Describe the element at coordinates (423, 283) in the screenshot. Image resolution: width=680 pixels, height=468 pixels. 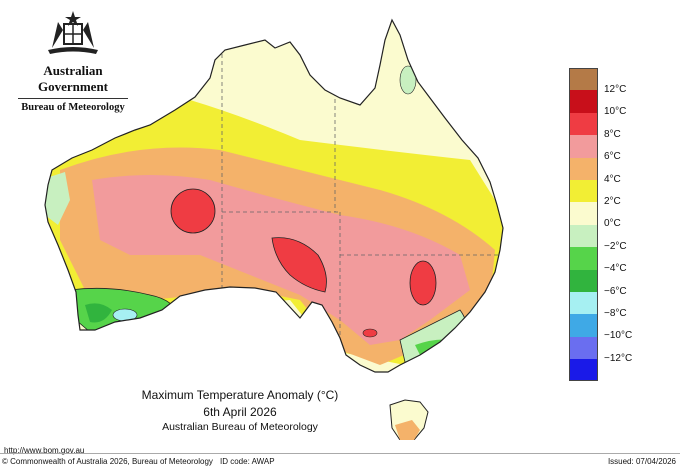
I see `zone-8-10-east` at that location.